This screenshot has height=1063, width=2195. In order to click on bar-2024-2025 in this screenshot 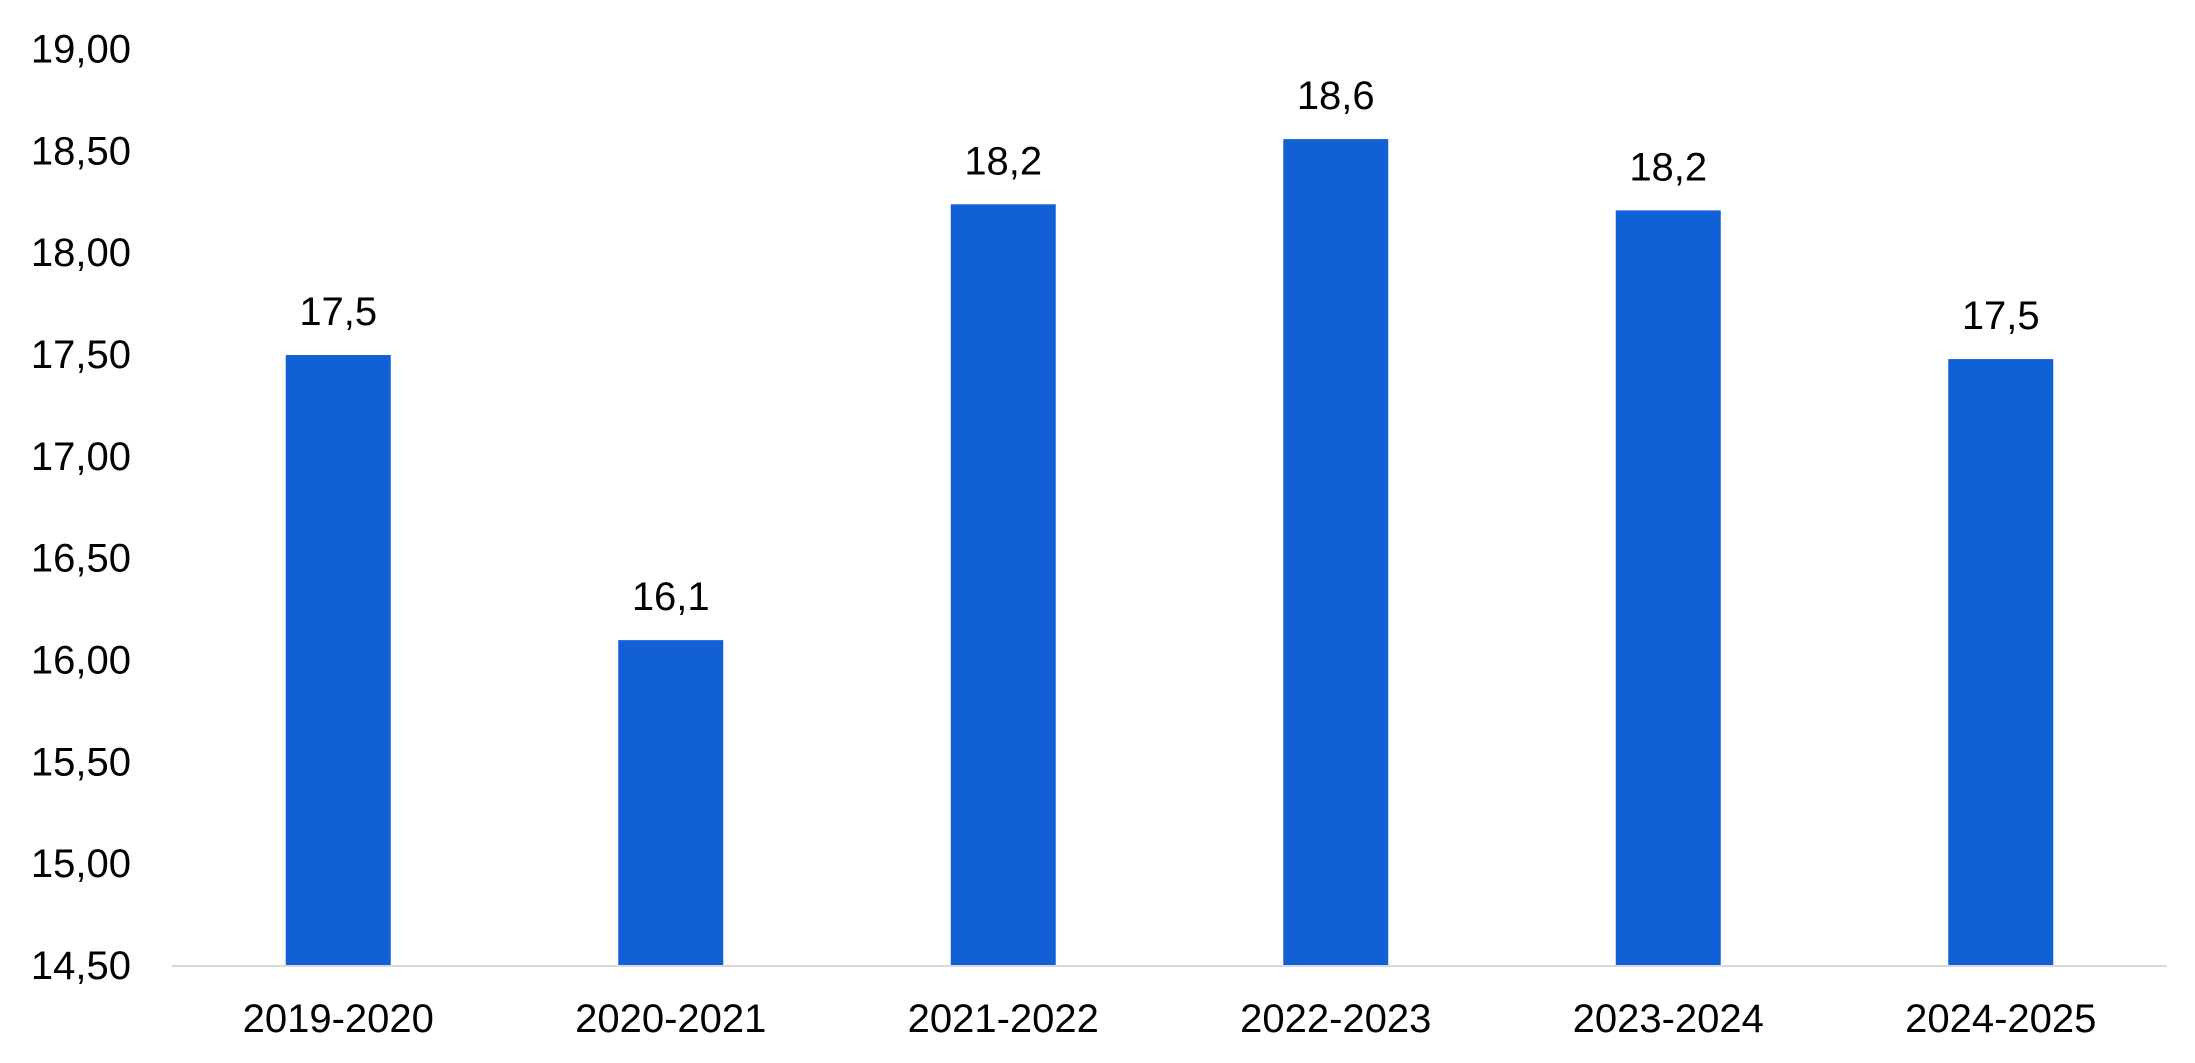, I will do `click(2001, 662)`.